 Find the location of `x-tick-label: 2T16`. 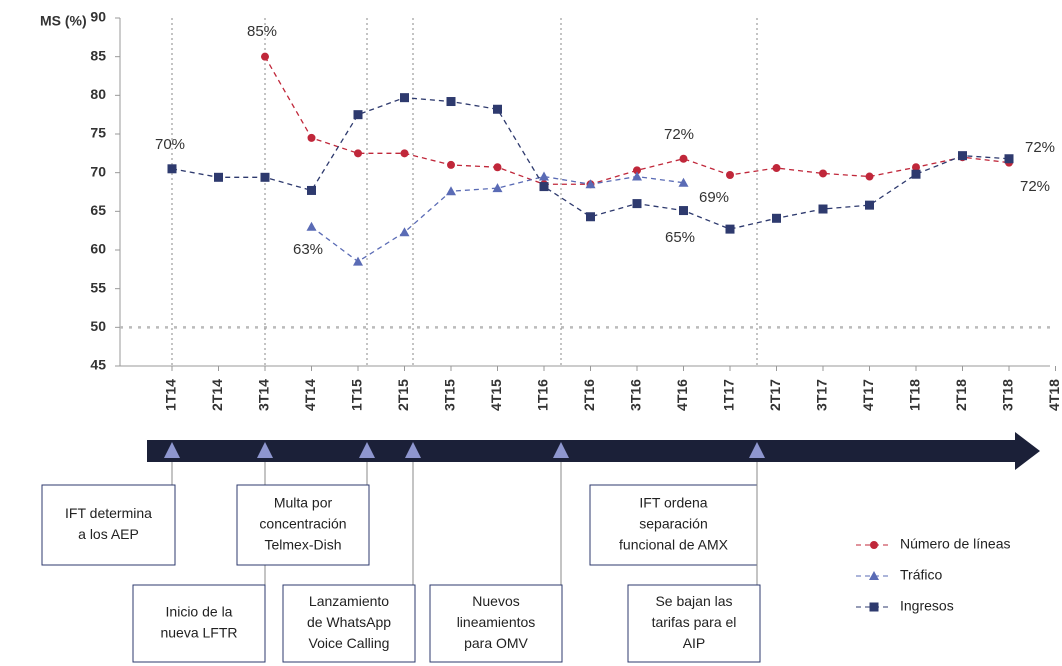

x-tick-label: 2T16 is located at coordinates (589, 395).